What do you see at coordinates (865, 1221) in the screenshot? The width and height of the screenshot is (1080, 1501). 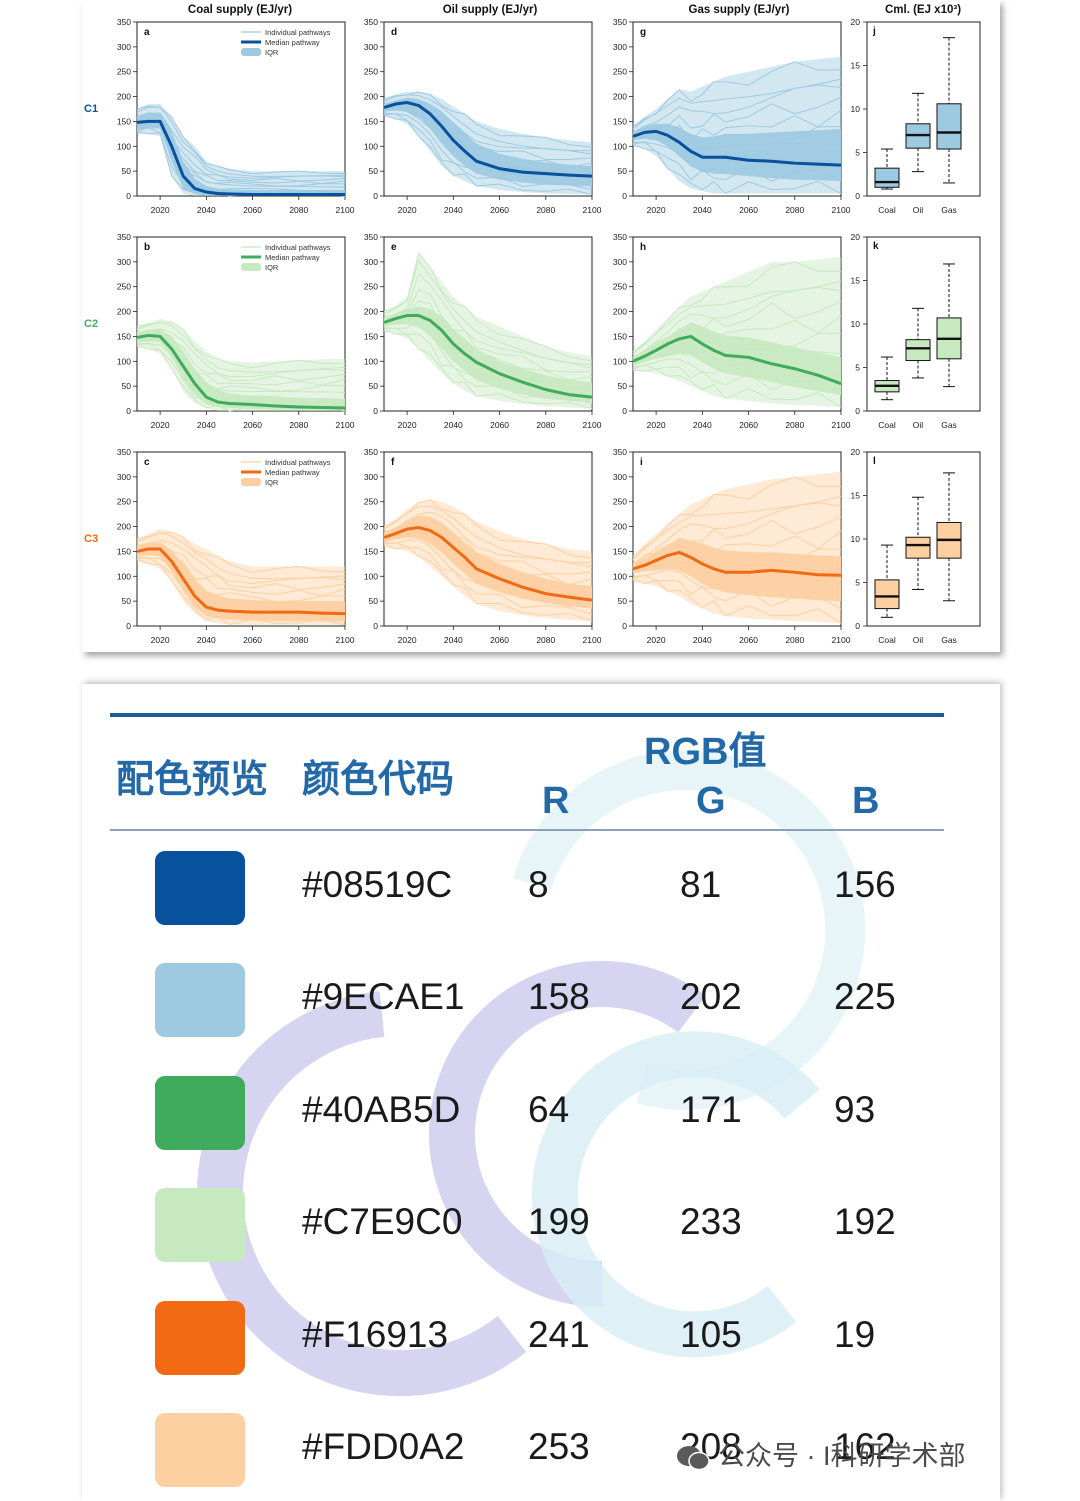 I see `rgb-b-value: 192` at bounding box center [865, 1221].